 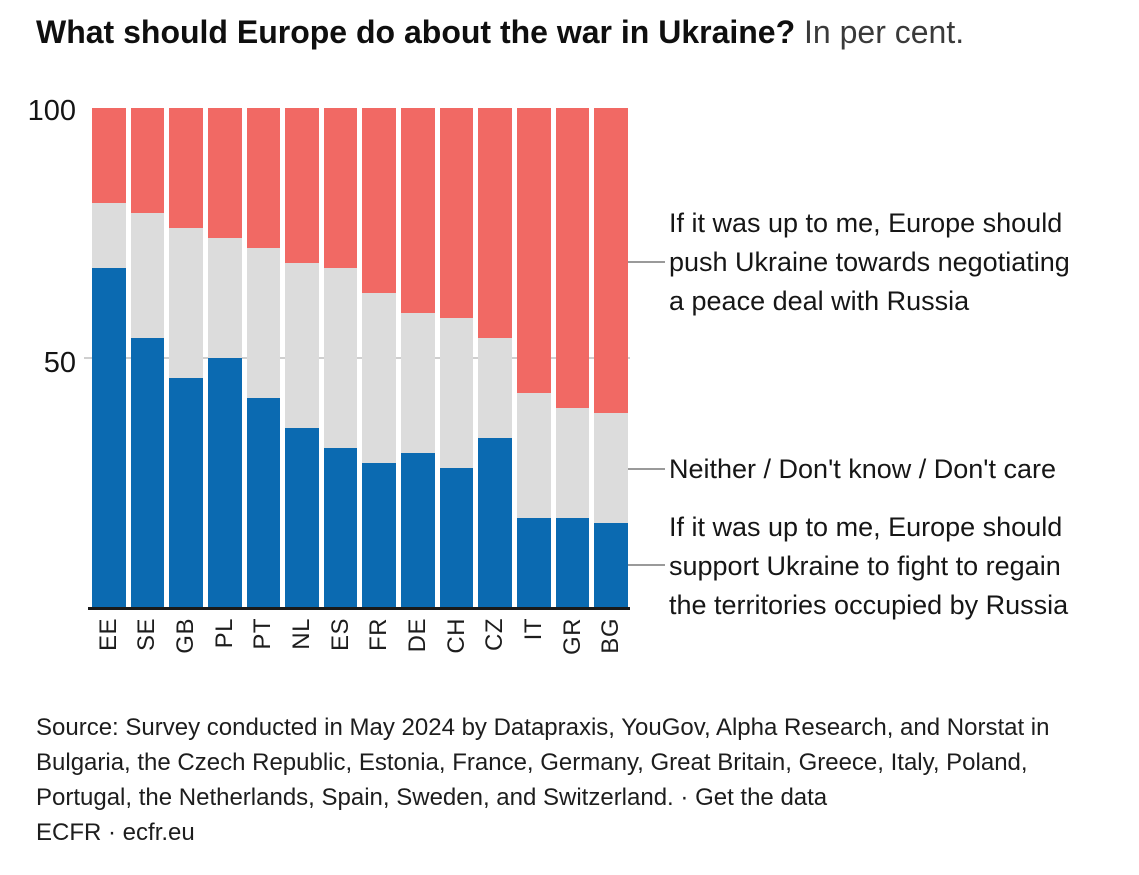 What do you see at coordinates (576, 832) in the screenshot?
I see `byline: ECFR · ecfr.eu` at bounding box center [576, 832].